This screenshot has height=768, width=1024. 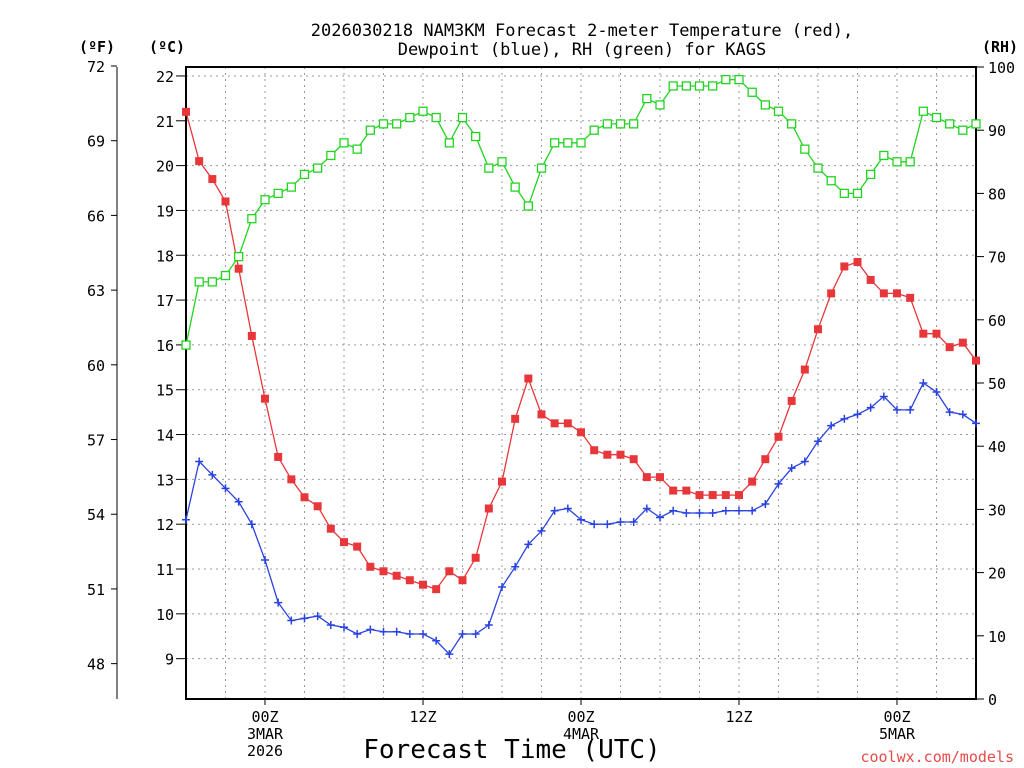 What do you see at coordinates (165, 77) in the screenshot?
I see `c-tick-label: 22` at bounding box center [165, 77].